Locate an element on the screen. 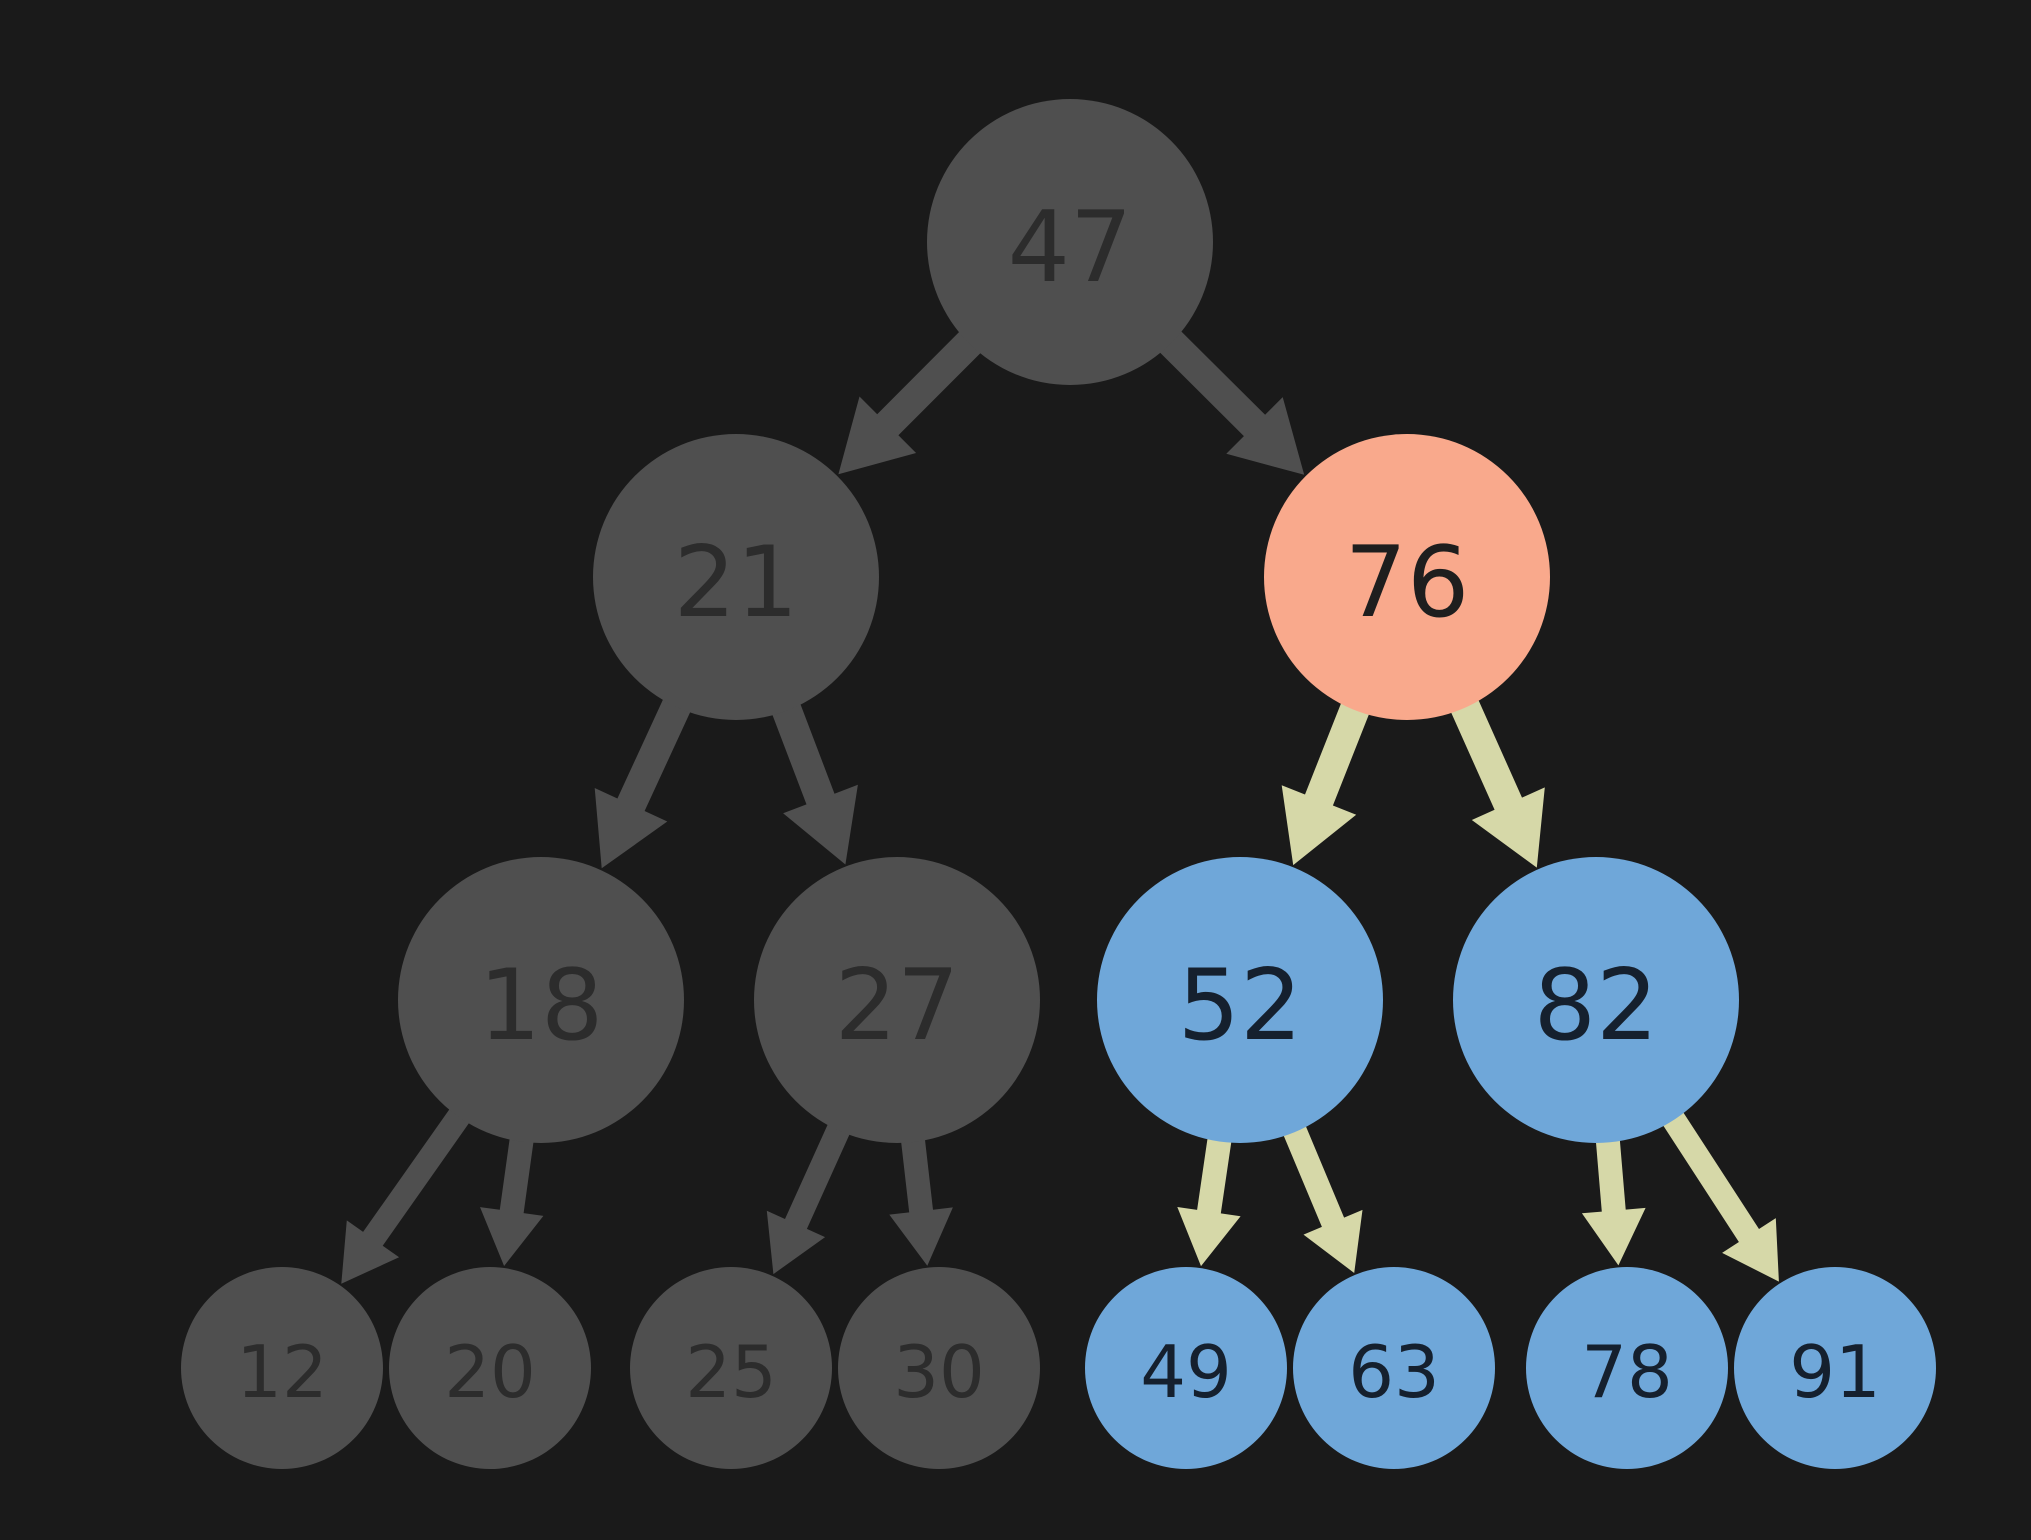 The width and height of the screenshot is (2031, 1540). tree-node-30: 30 is located at coordinates (939, 1368).